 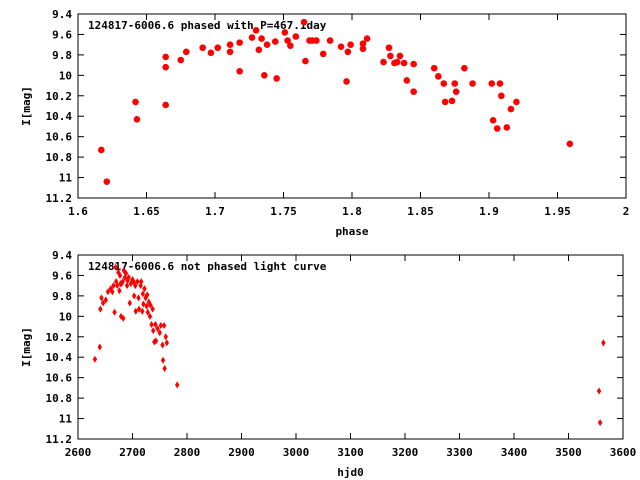 I want to click on y-tick-label: 9.4, so click(x=62, y=14).